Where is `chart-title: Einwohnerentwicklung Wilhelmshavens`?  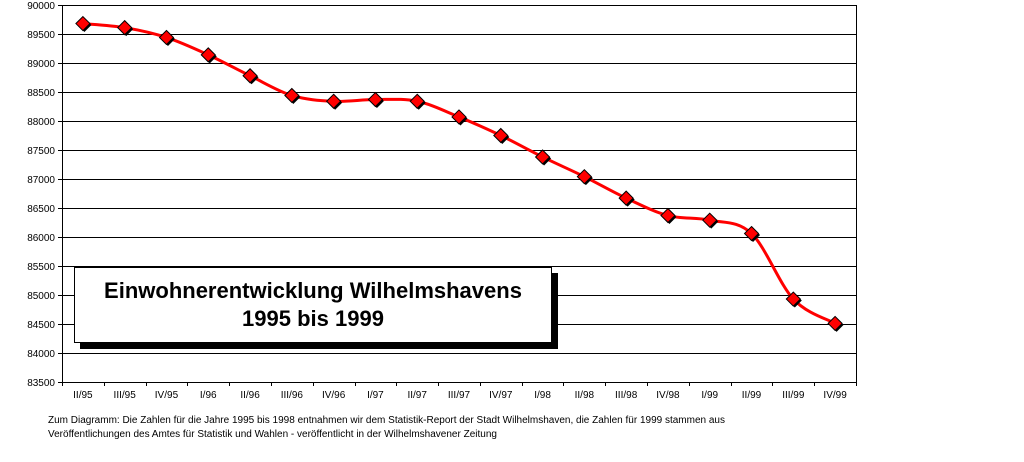
chart-title: Einwohnerentwicklung Wilhelmshavens is located at coordinates (313, 290).